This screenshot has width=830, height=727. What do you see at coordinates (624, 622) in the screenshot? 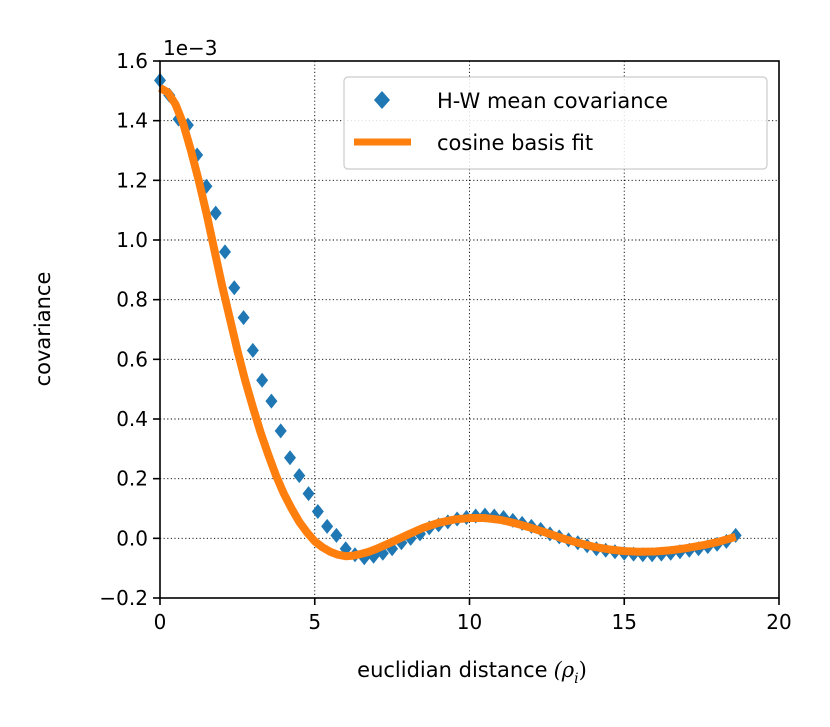
I see `x-tick-label: 15` at bounding box center [624, 622].